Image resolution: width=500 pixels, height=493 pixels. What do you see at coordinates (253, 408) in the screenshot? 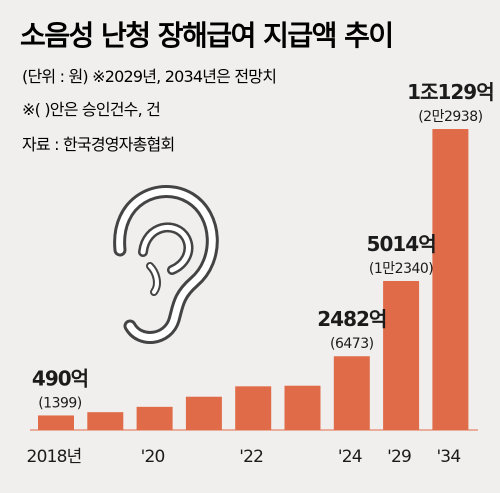
I see `bar-2022` at bounding box center [253, 408].